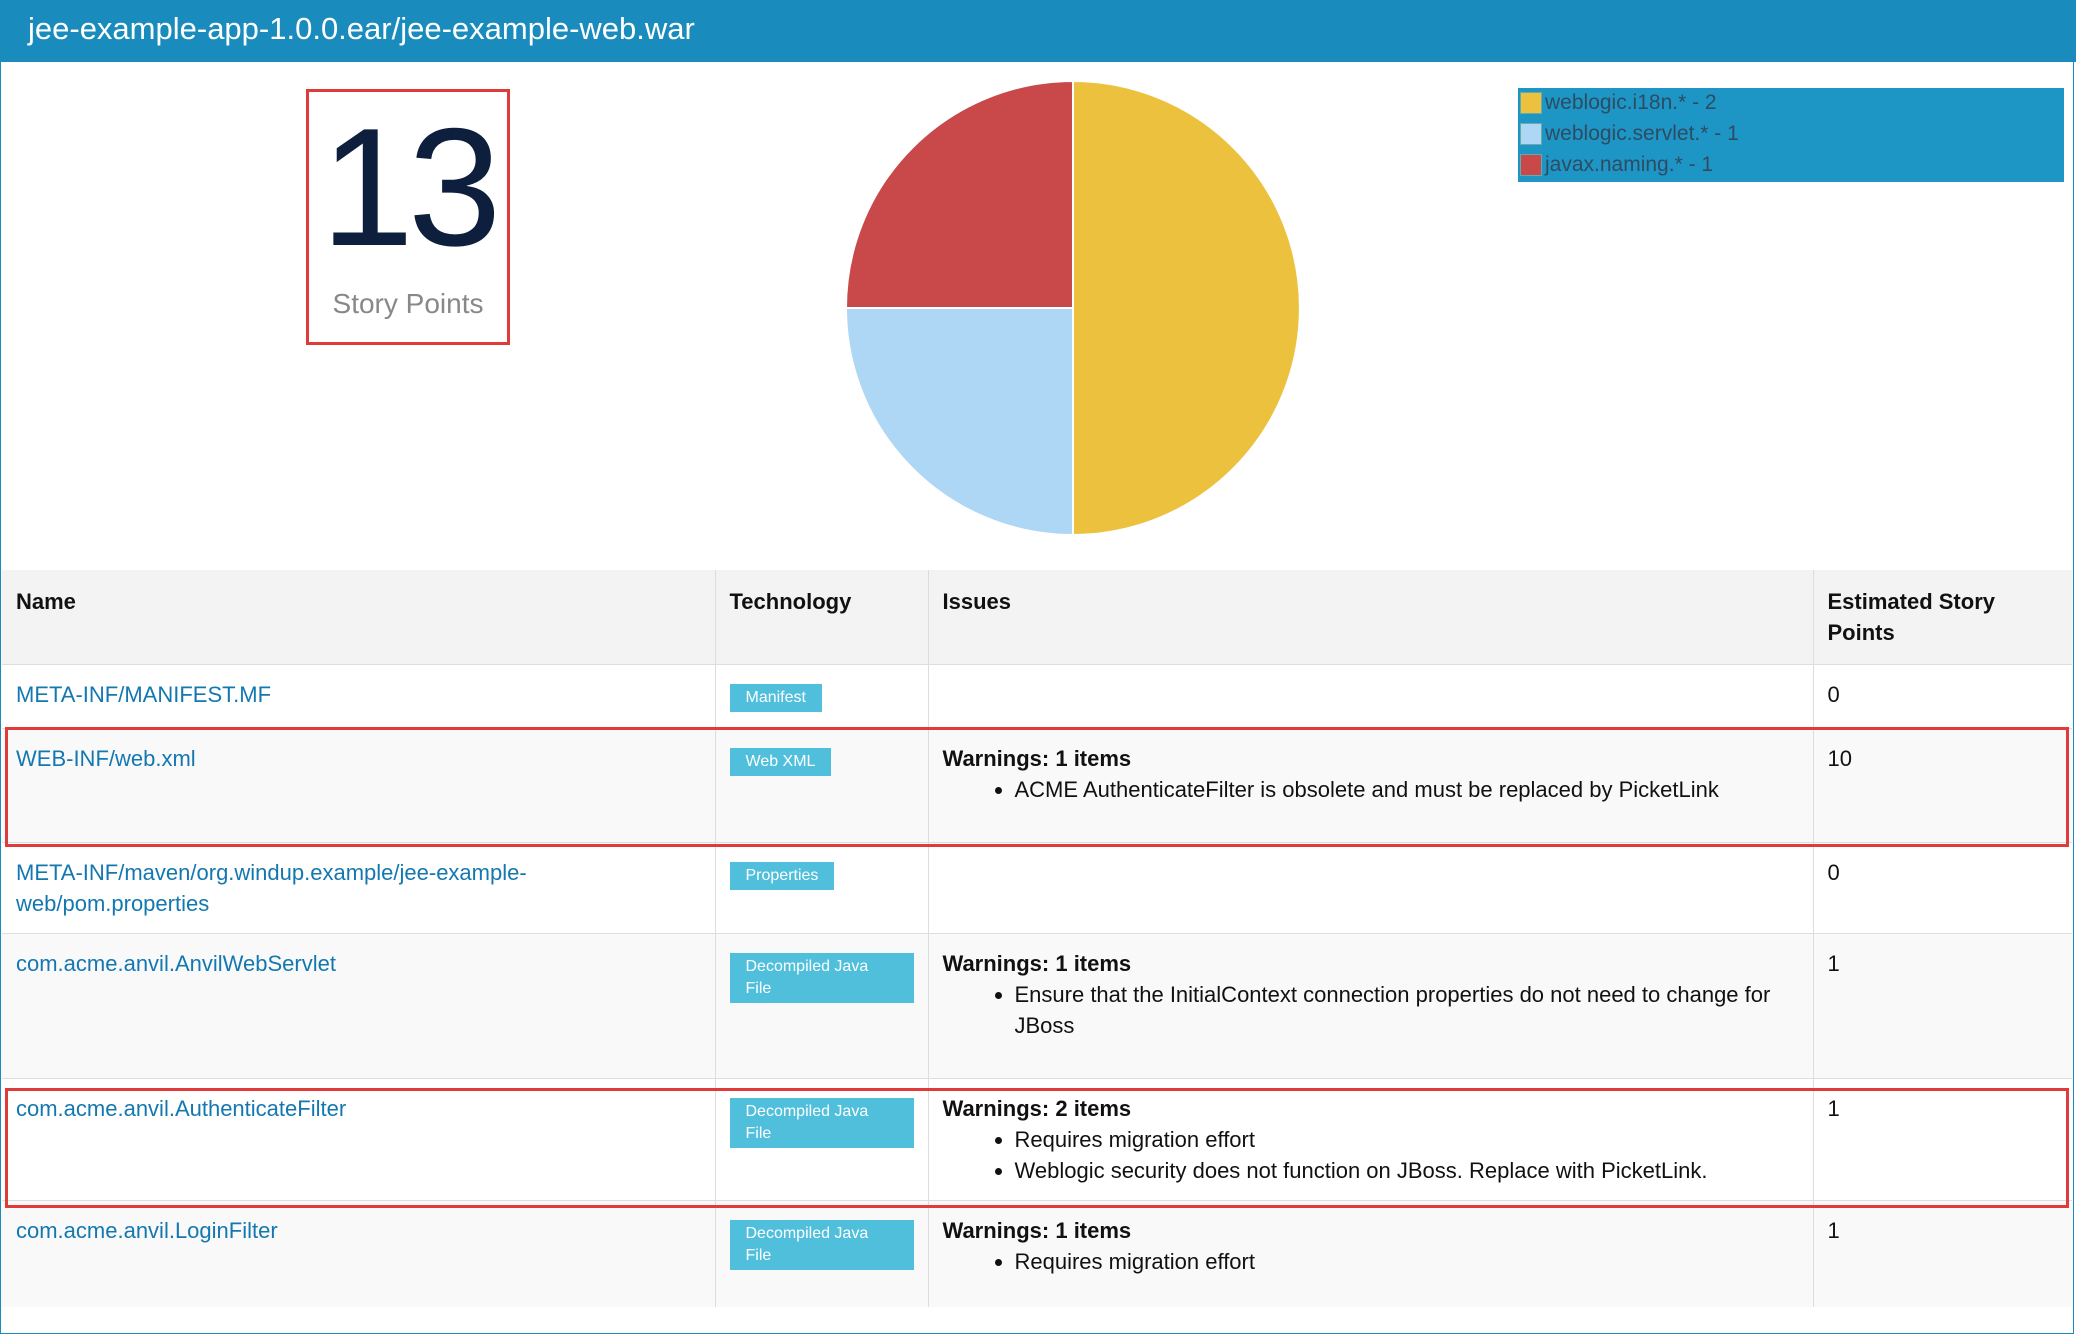  I want to click on story-points-label: Story Points, so click(408, 303).